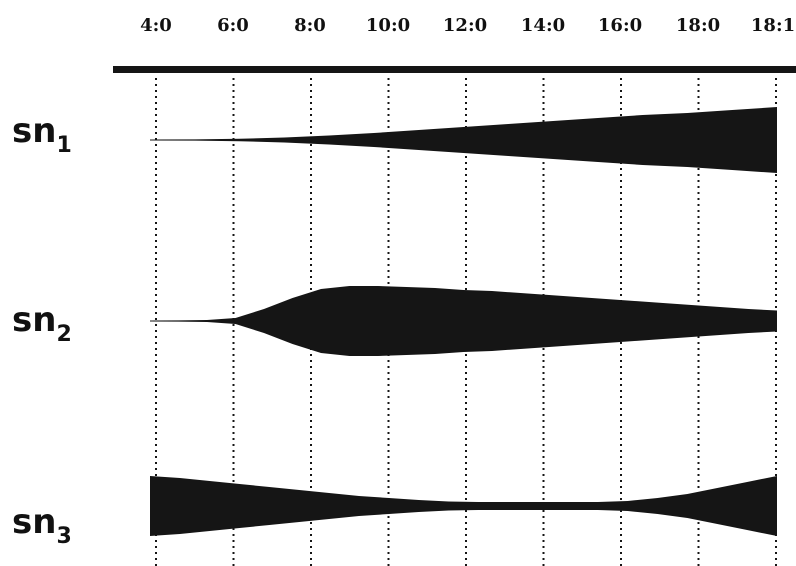 The height and width of the screenshot is (566, 796). What do you see at coordinates (773, 25) in the screenshot?
I see `tick-label: 18:1` at bounding box center [773, 25].